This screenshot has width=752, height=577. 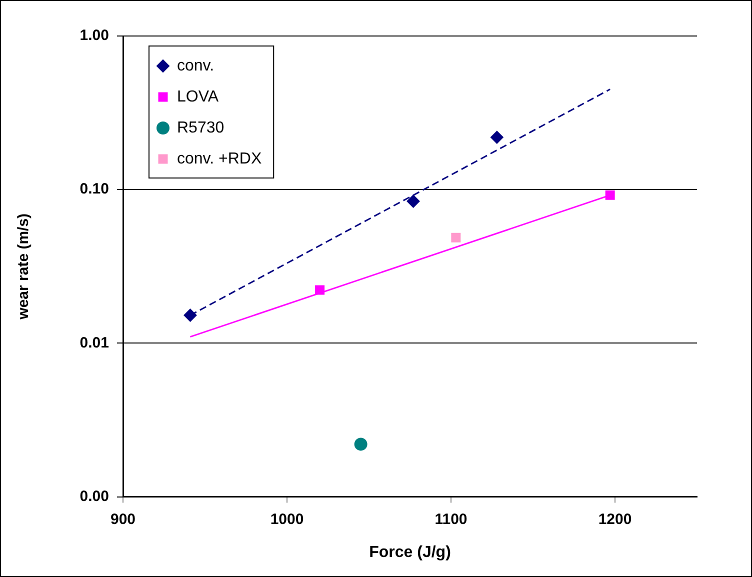 I want to click on y-tick-label: 0.01, so click(x=94, y=343).